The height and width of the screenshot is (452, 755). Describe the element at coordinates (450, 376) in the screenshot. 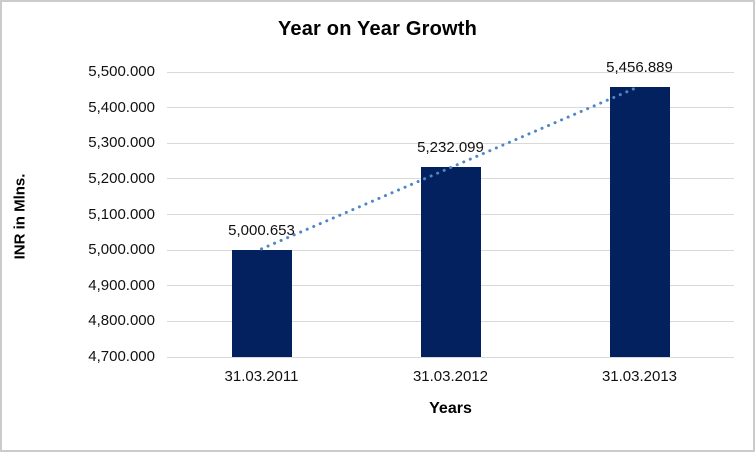

I see `x-tick-label: 31.03.2012` at that location.